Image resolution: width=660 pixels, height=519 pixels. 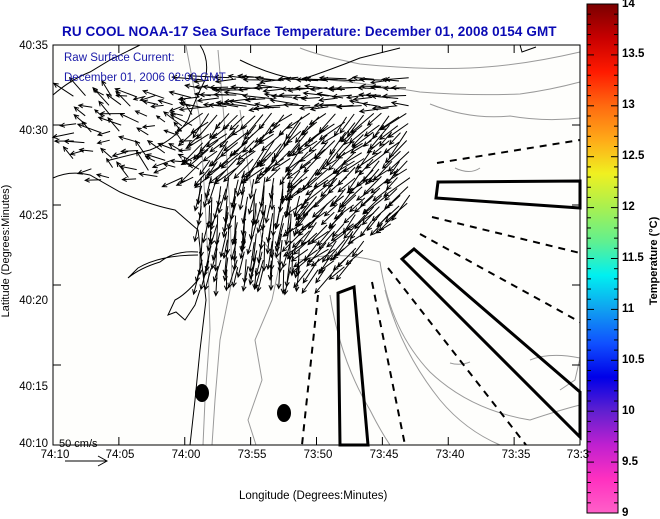 I want to click on y-tick-label: 40:20, so click(x=33, y=301).